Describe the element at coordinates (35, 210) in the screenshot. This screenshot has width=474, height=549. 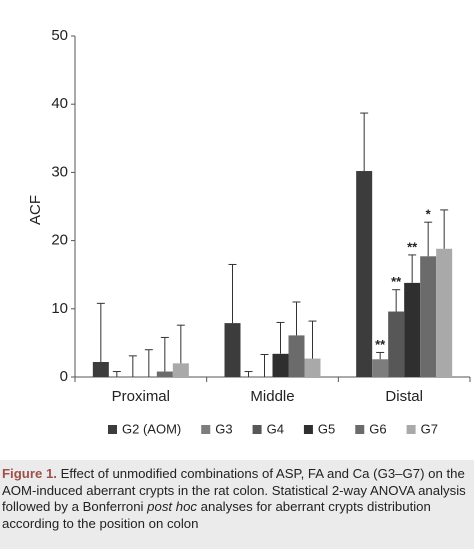
I see `y-axis-label: ACF` at that location.